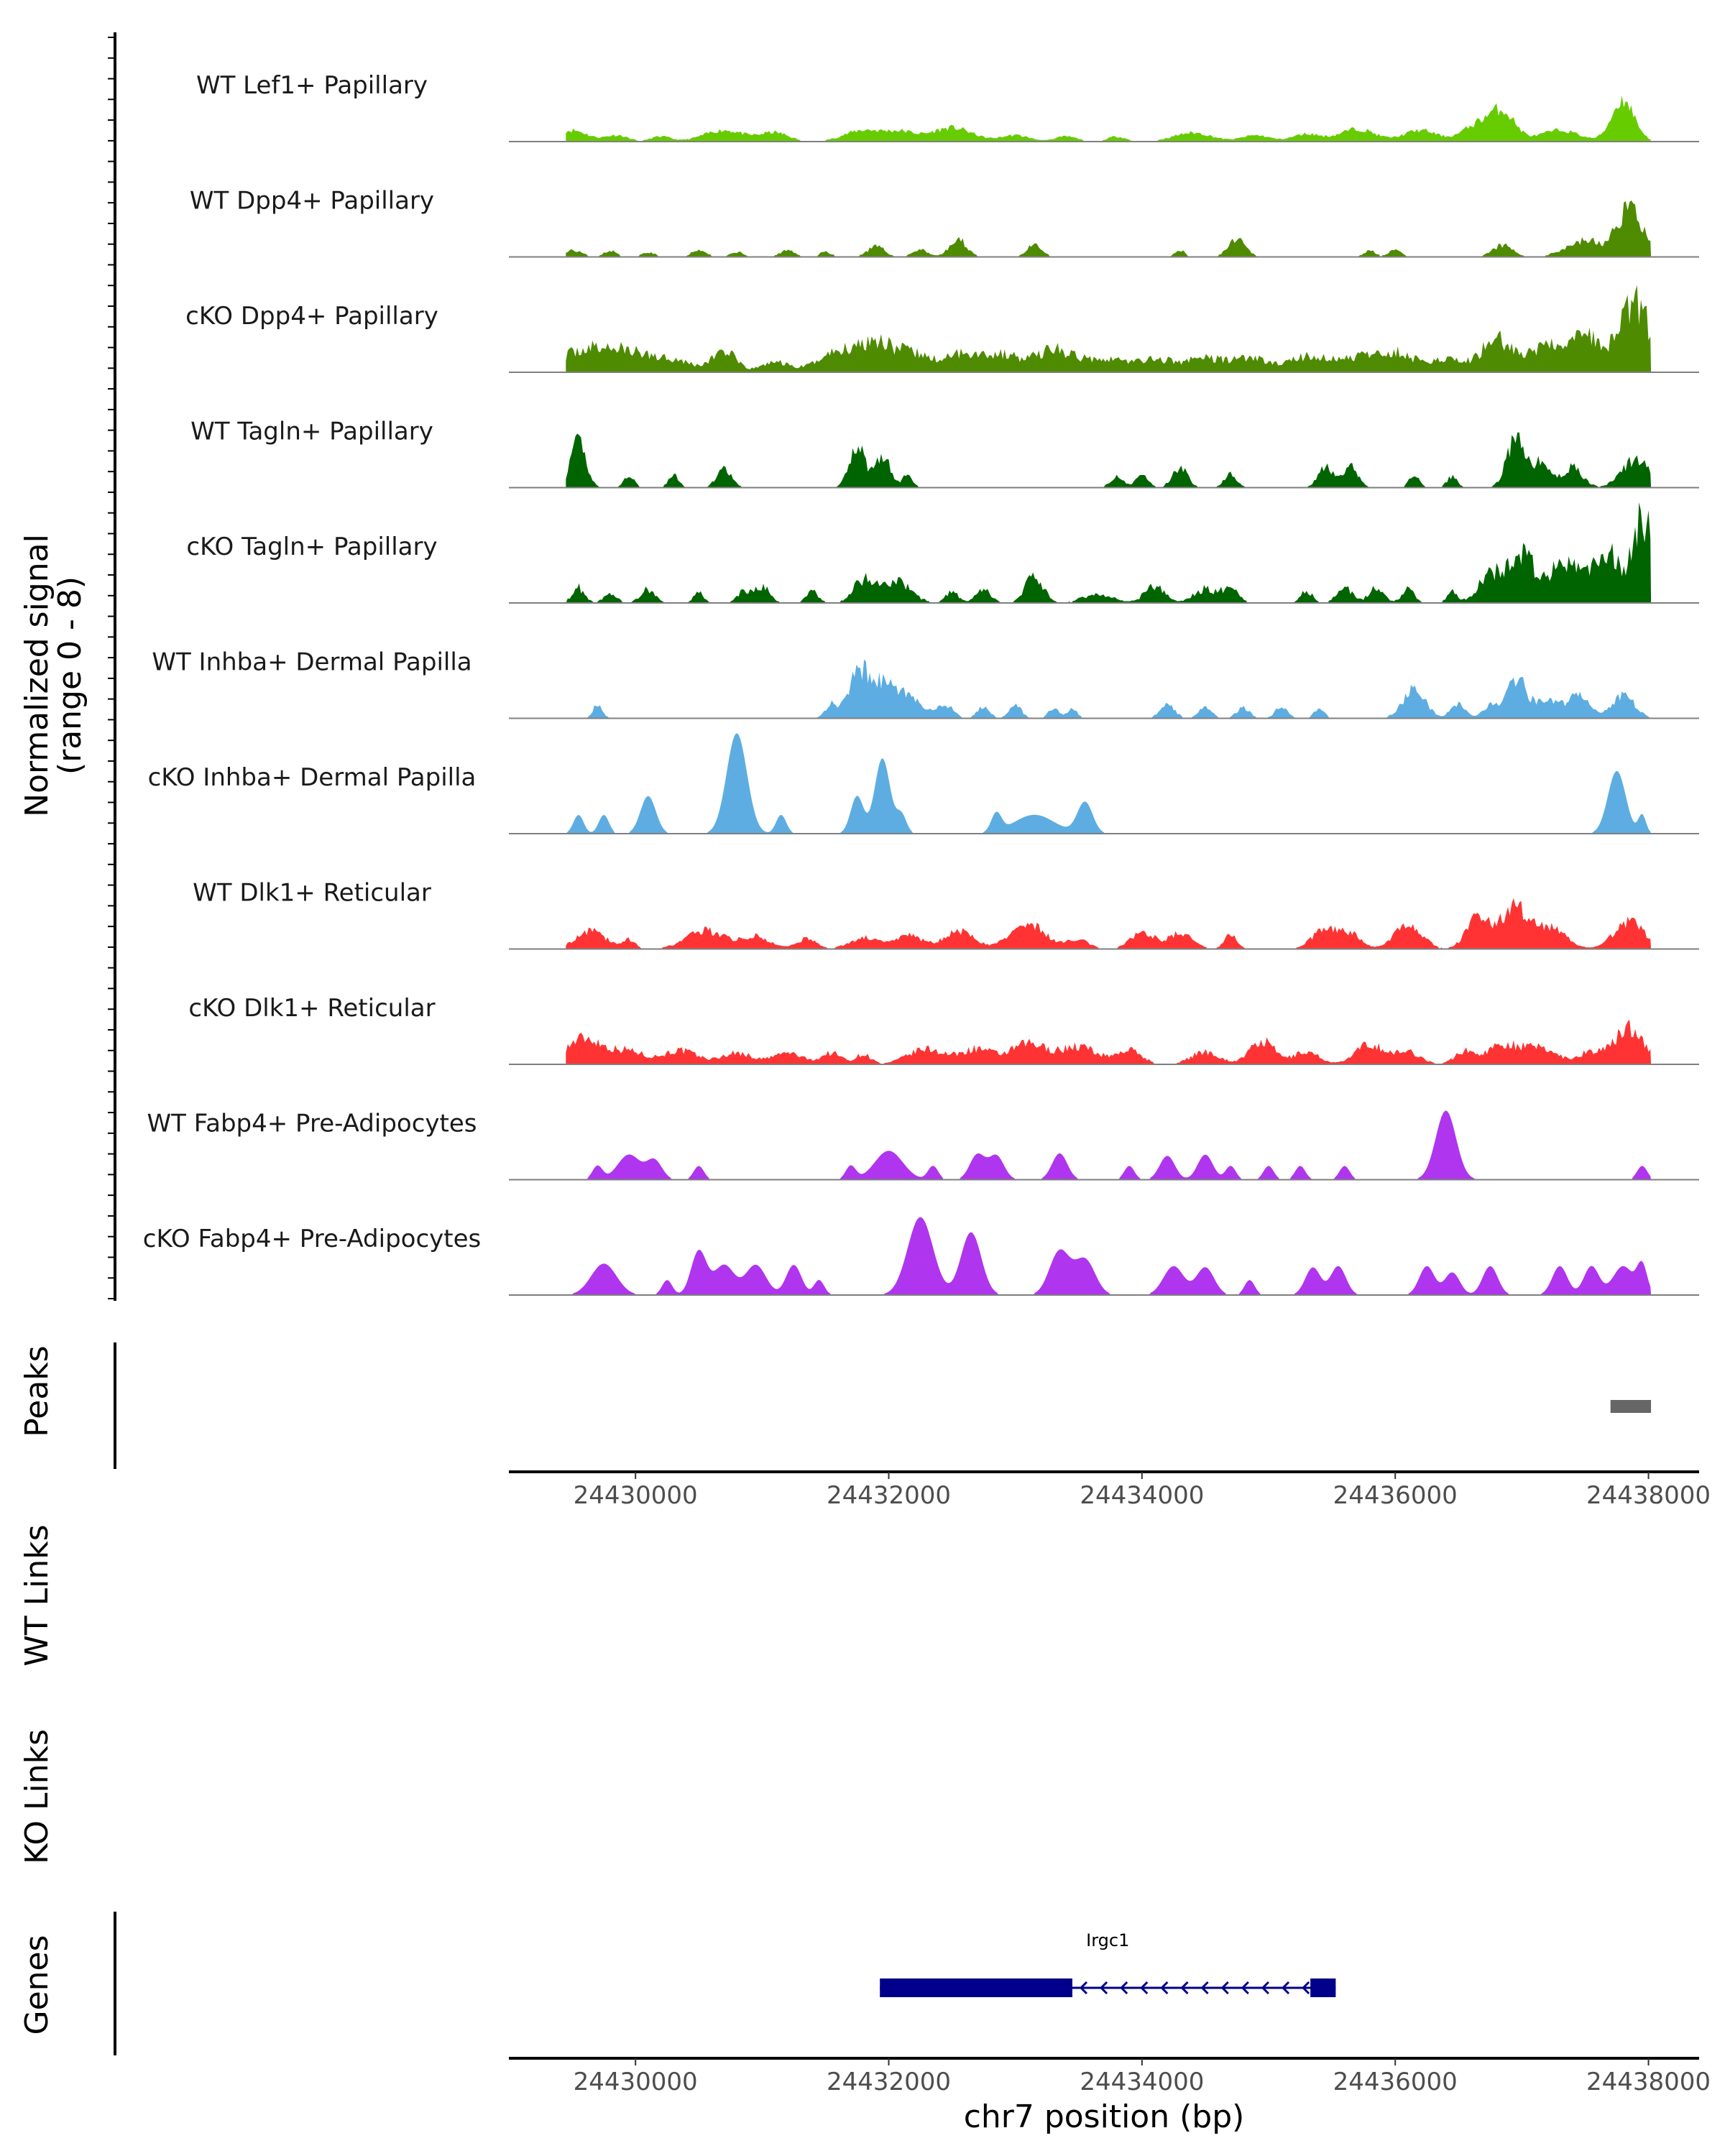 The height and width of the screenshot is (2156, 1725). I want to click on peaks-label-group: Peaks, so click(37, 1391).